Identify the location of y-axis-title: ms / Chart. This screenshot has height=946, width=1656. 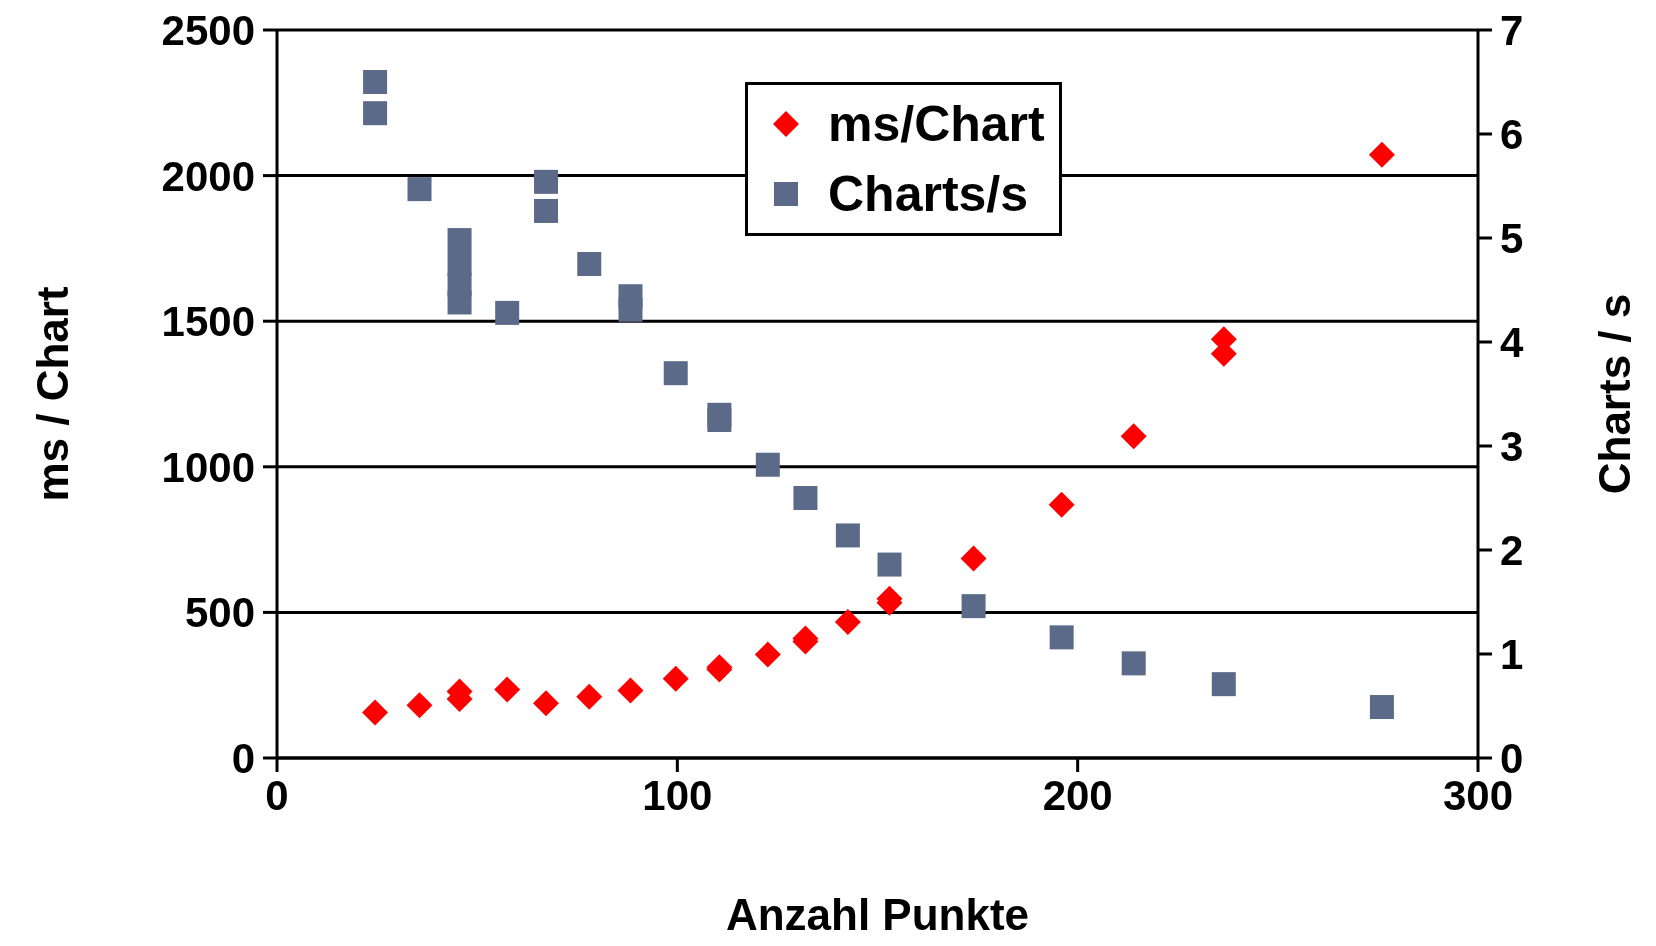
(52, 394).